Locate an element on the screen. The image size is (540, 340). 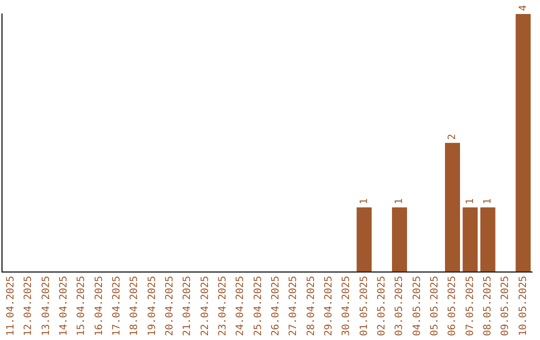
x-tick-label: 29.04.2025 is located at coordinates (328, 306).